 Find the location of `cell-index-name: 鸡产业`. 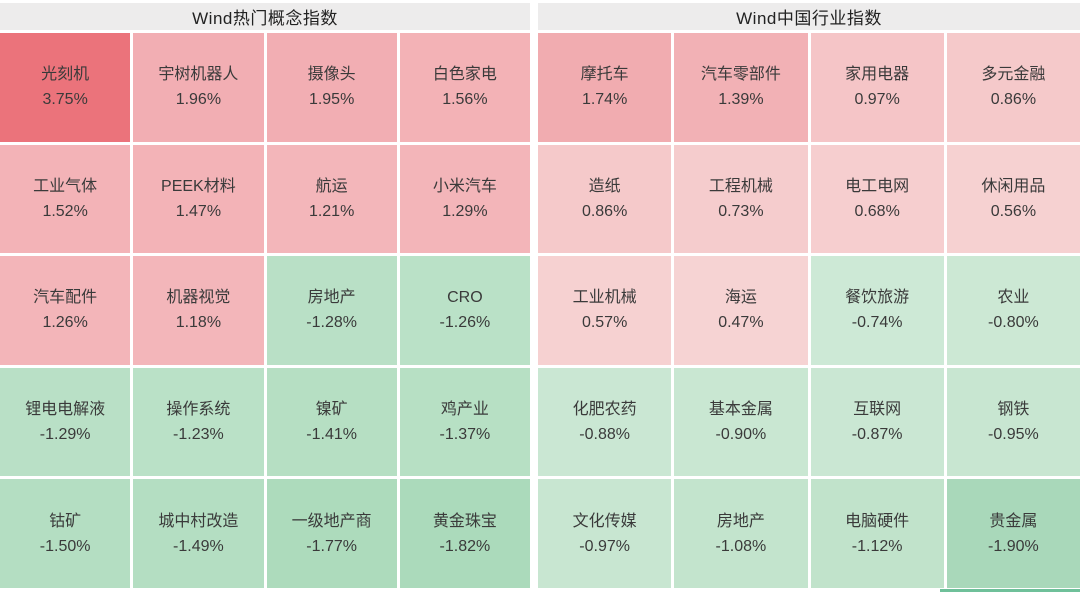

cell-index-name: 鸡产业 is located at coordinates (464, 410).